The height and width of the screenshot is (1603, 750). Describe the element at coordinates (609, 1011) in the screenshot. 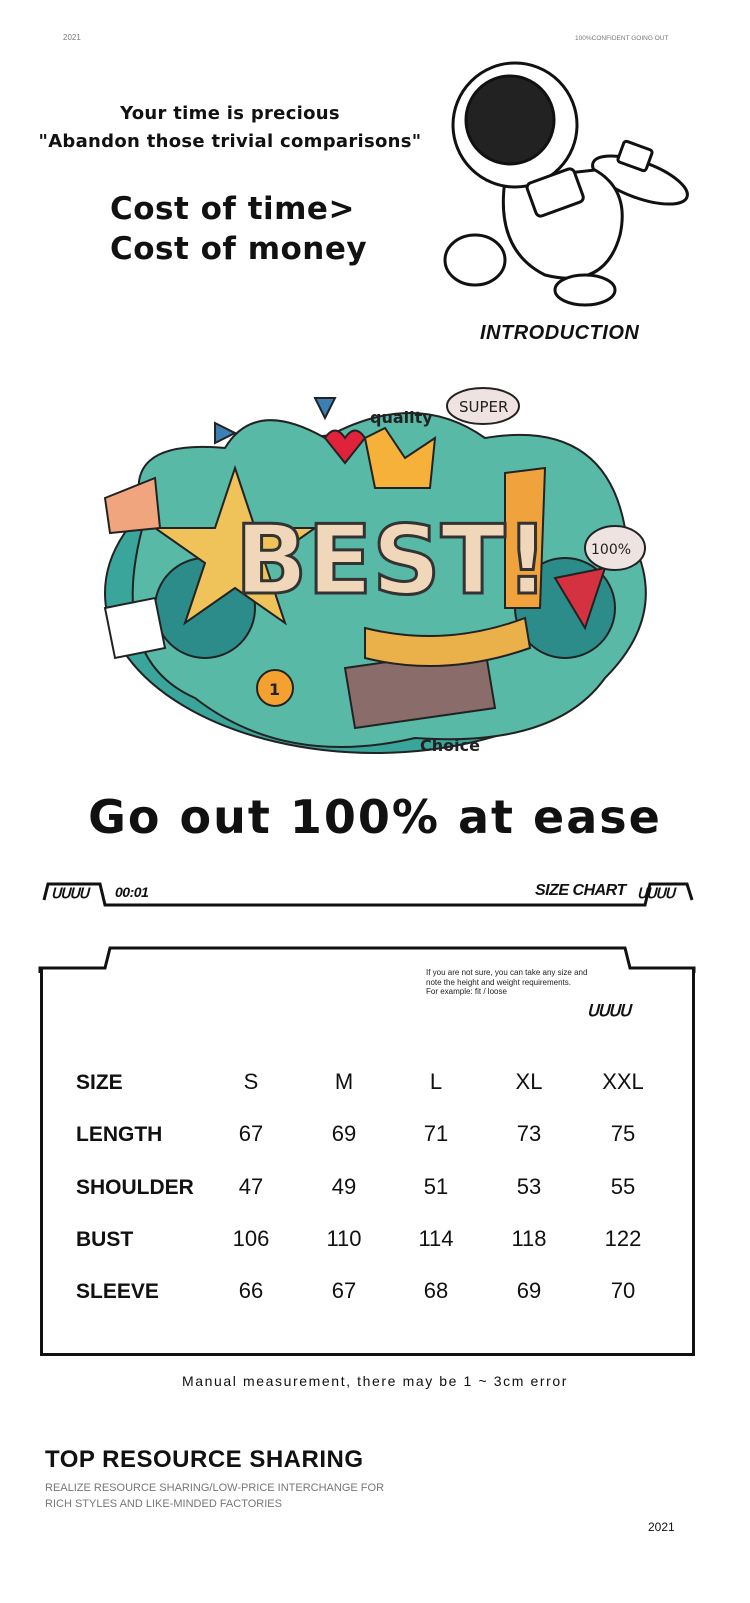

I see `note-glyphs: ᑌᑌᑌᑌ` at that location.